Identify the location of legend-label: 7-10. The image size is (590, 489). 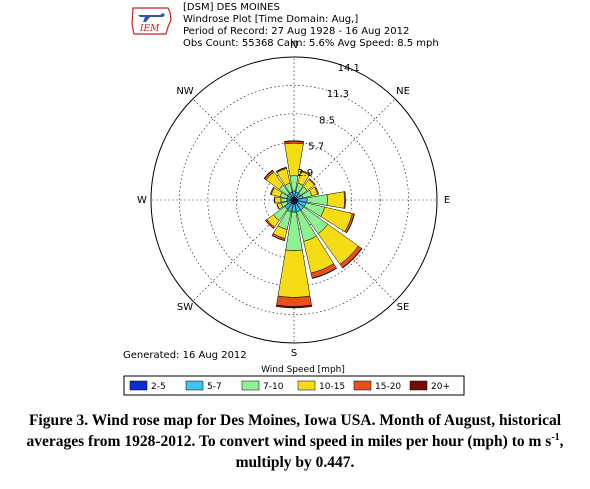
(273, 387).